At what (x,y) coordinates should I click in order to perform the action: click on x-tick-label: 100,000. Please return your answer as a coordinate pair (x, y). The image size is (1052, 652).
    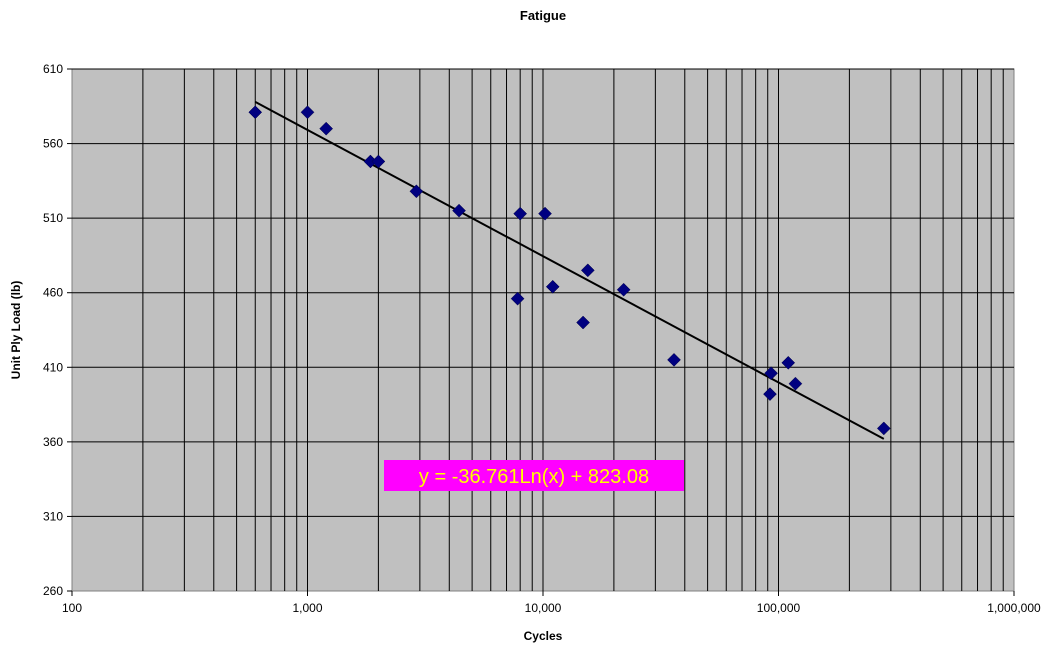
    Looking at the image, I should click on (779, 608).